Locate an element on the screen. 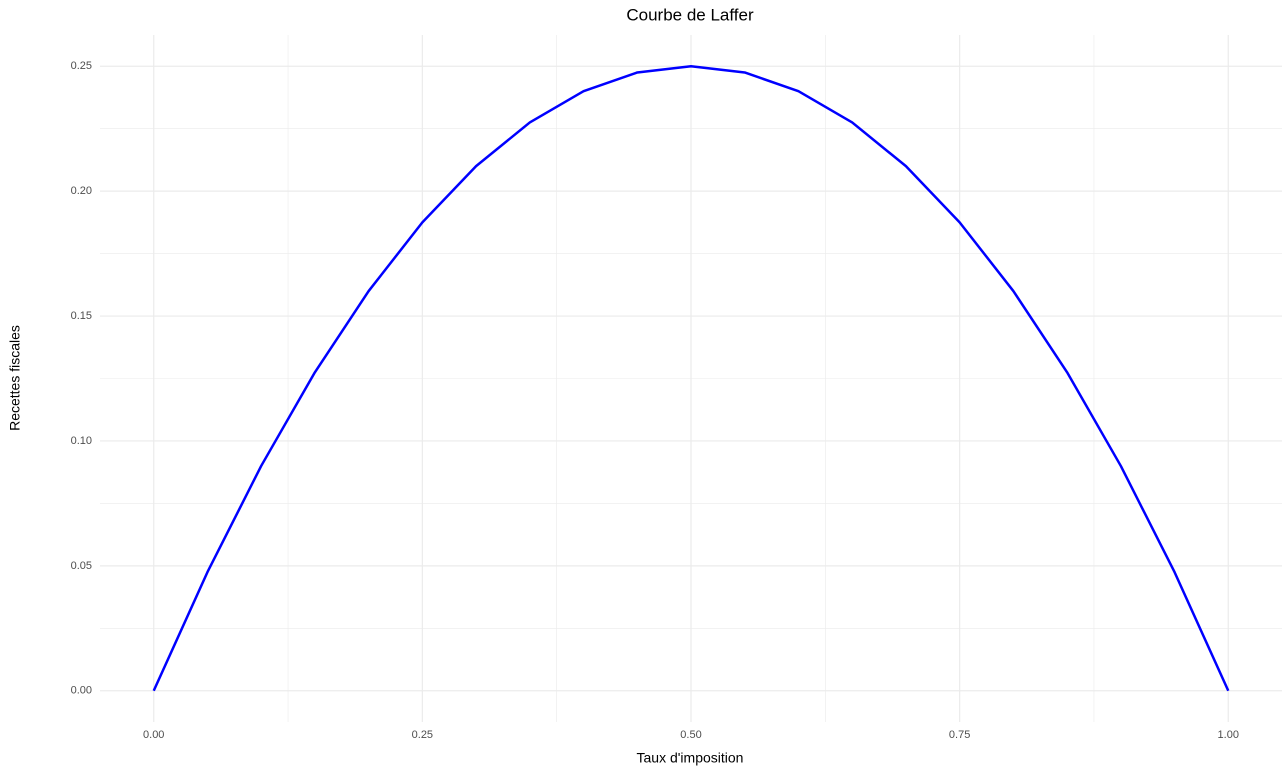 This screenshot has width=1288, height=776. y-tick-label: 0.25 is located at coordinates (81, 66).